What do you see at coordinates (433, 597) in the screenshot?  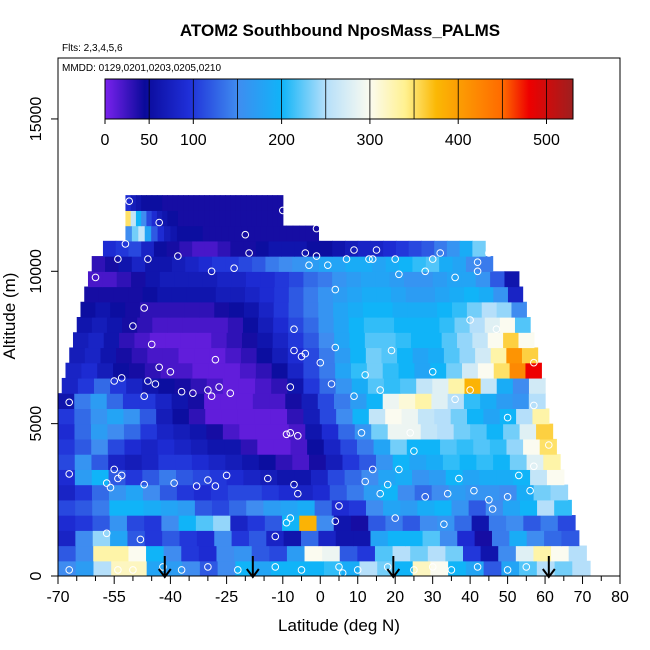 I see `x-tick-label: 30` at bounding box center [433, 597].